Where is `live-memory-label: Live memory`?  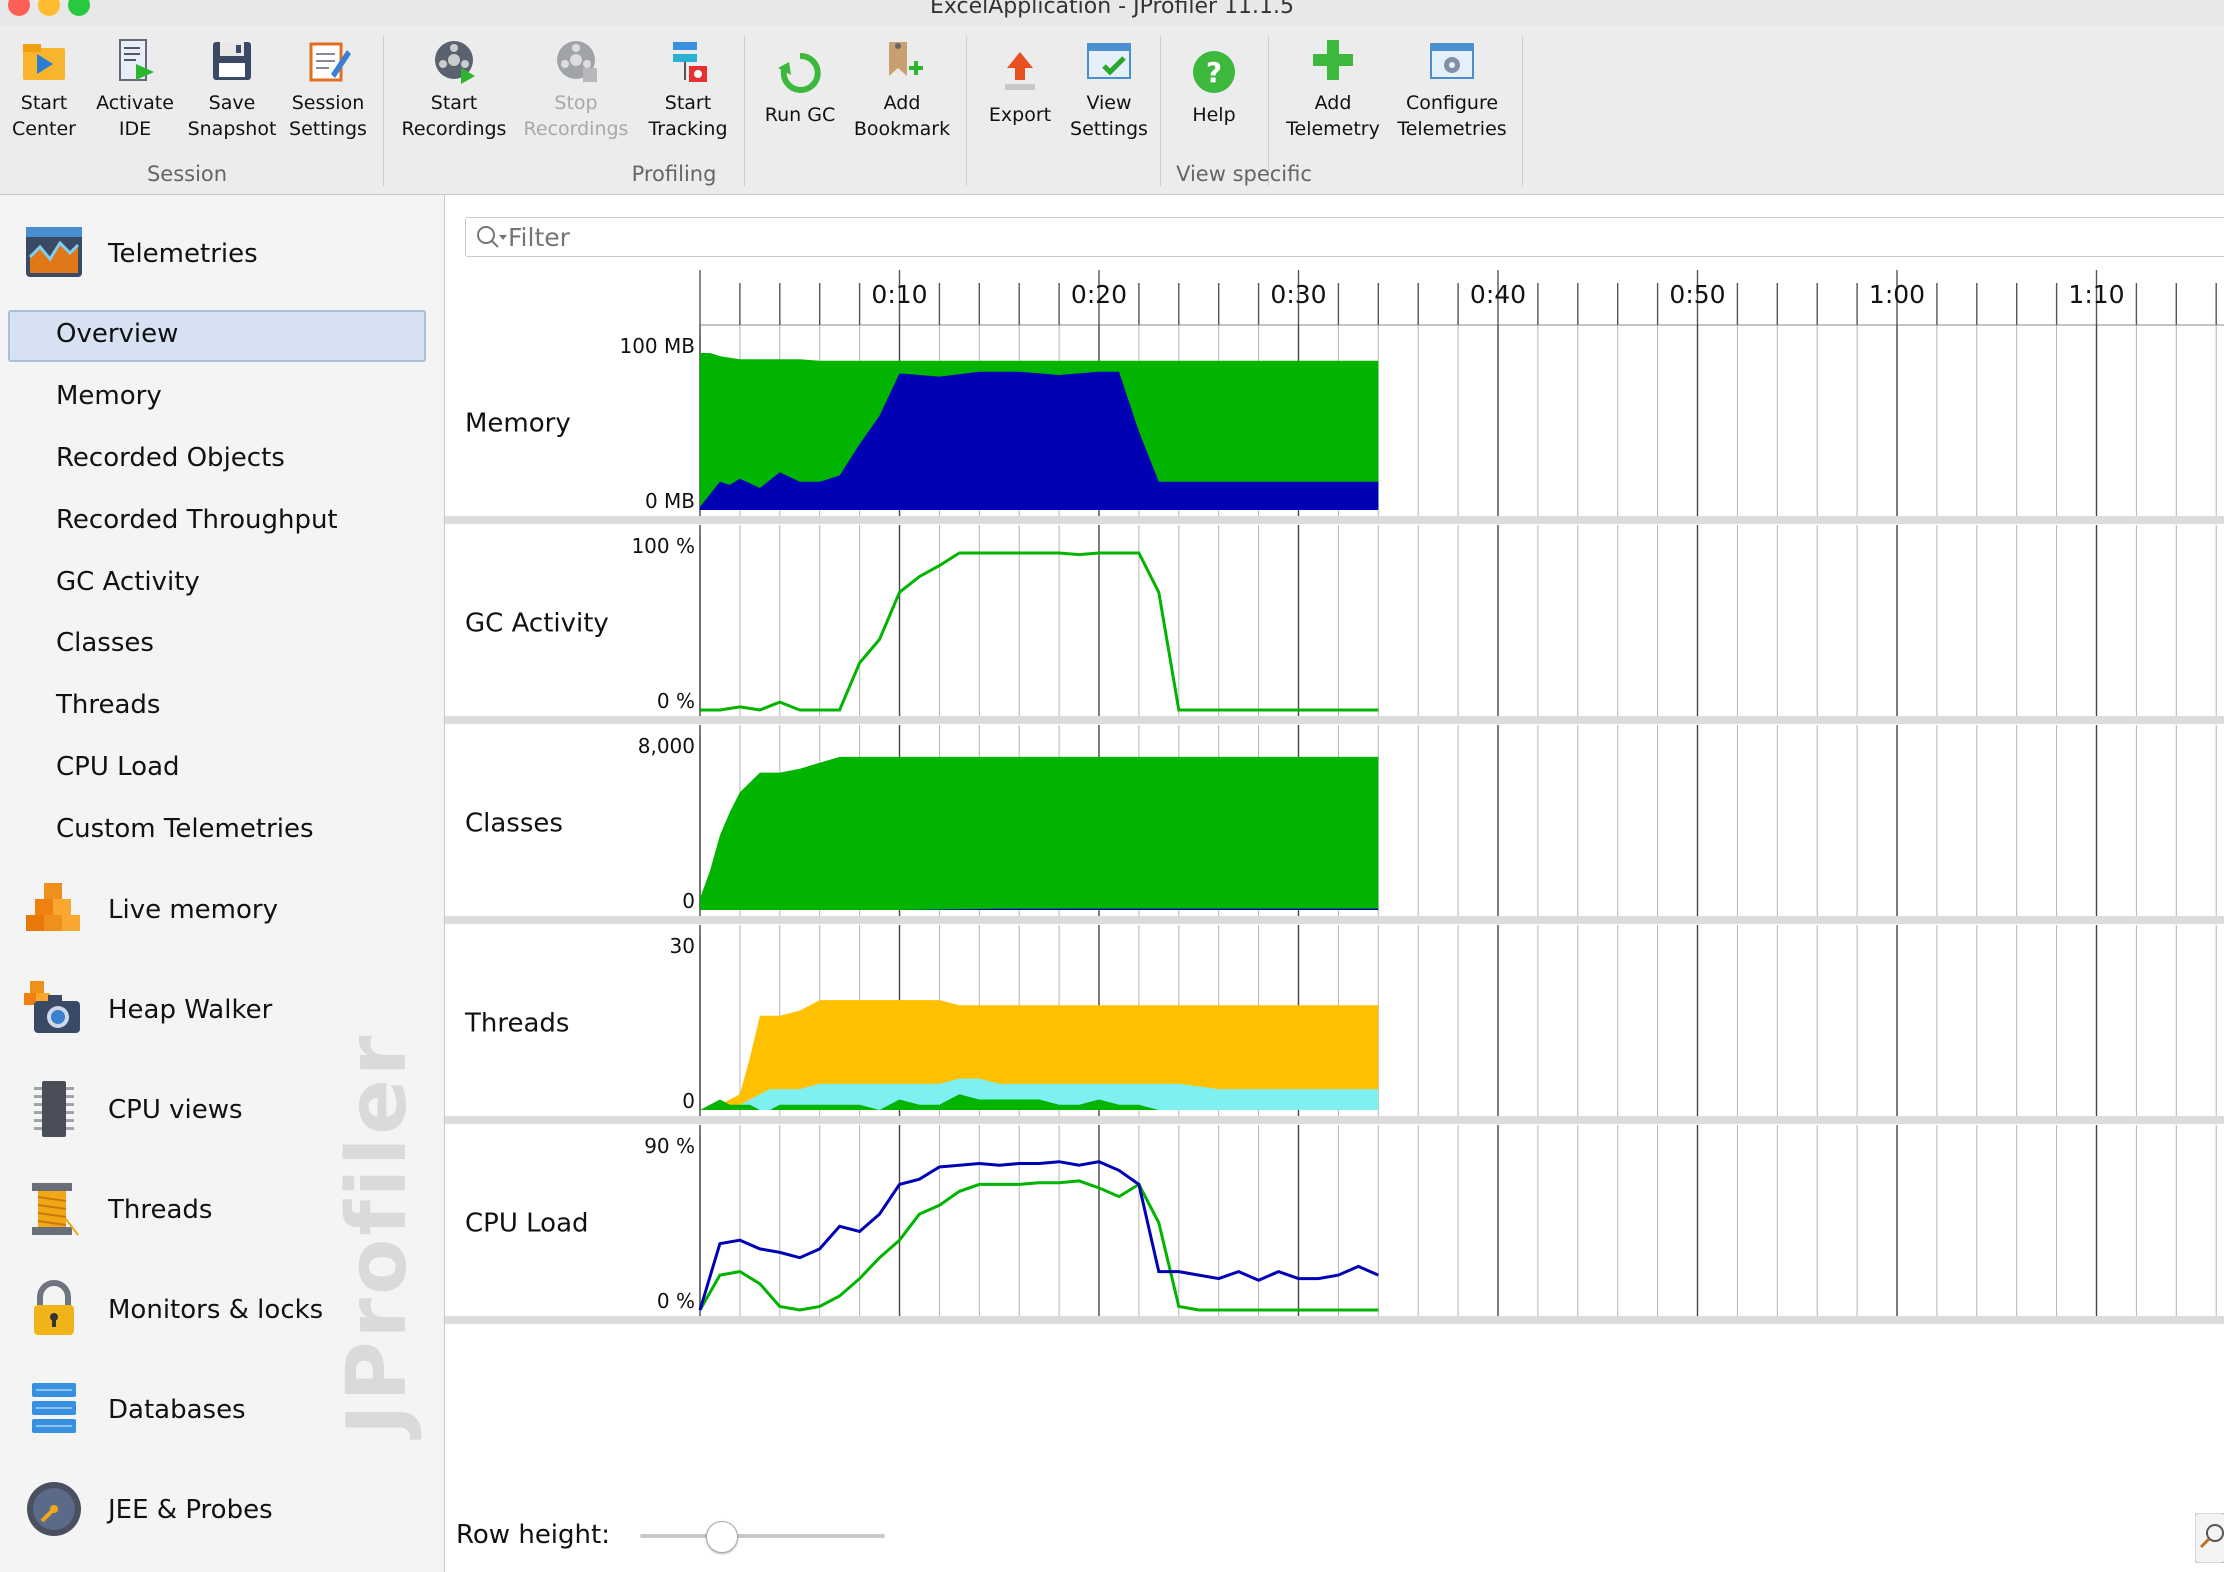 live-memory-label: Live memory is located at coordinates (193, 910).